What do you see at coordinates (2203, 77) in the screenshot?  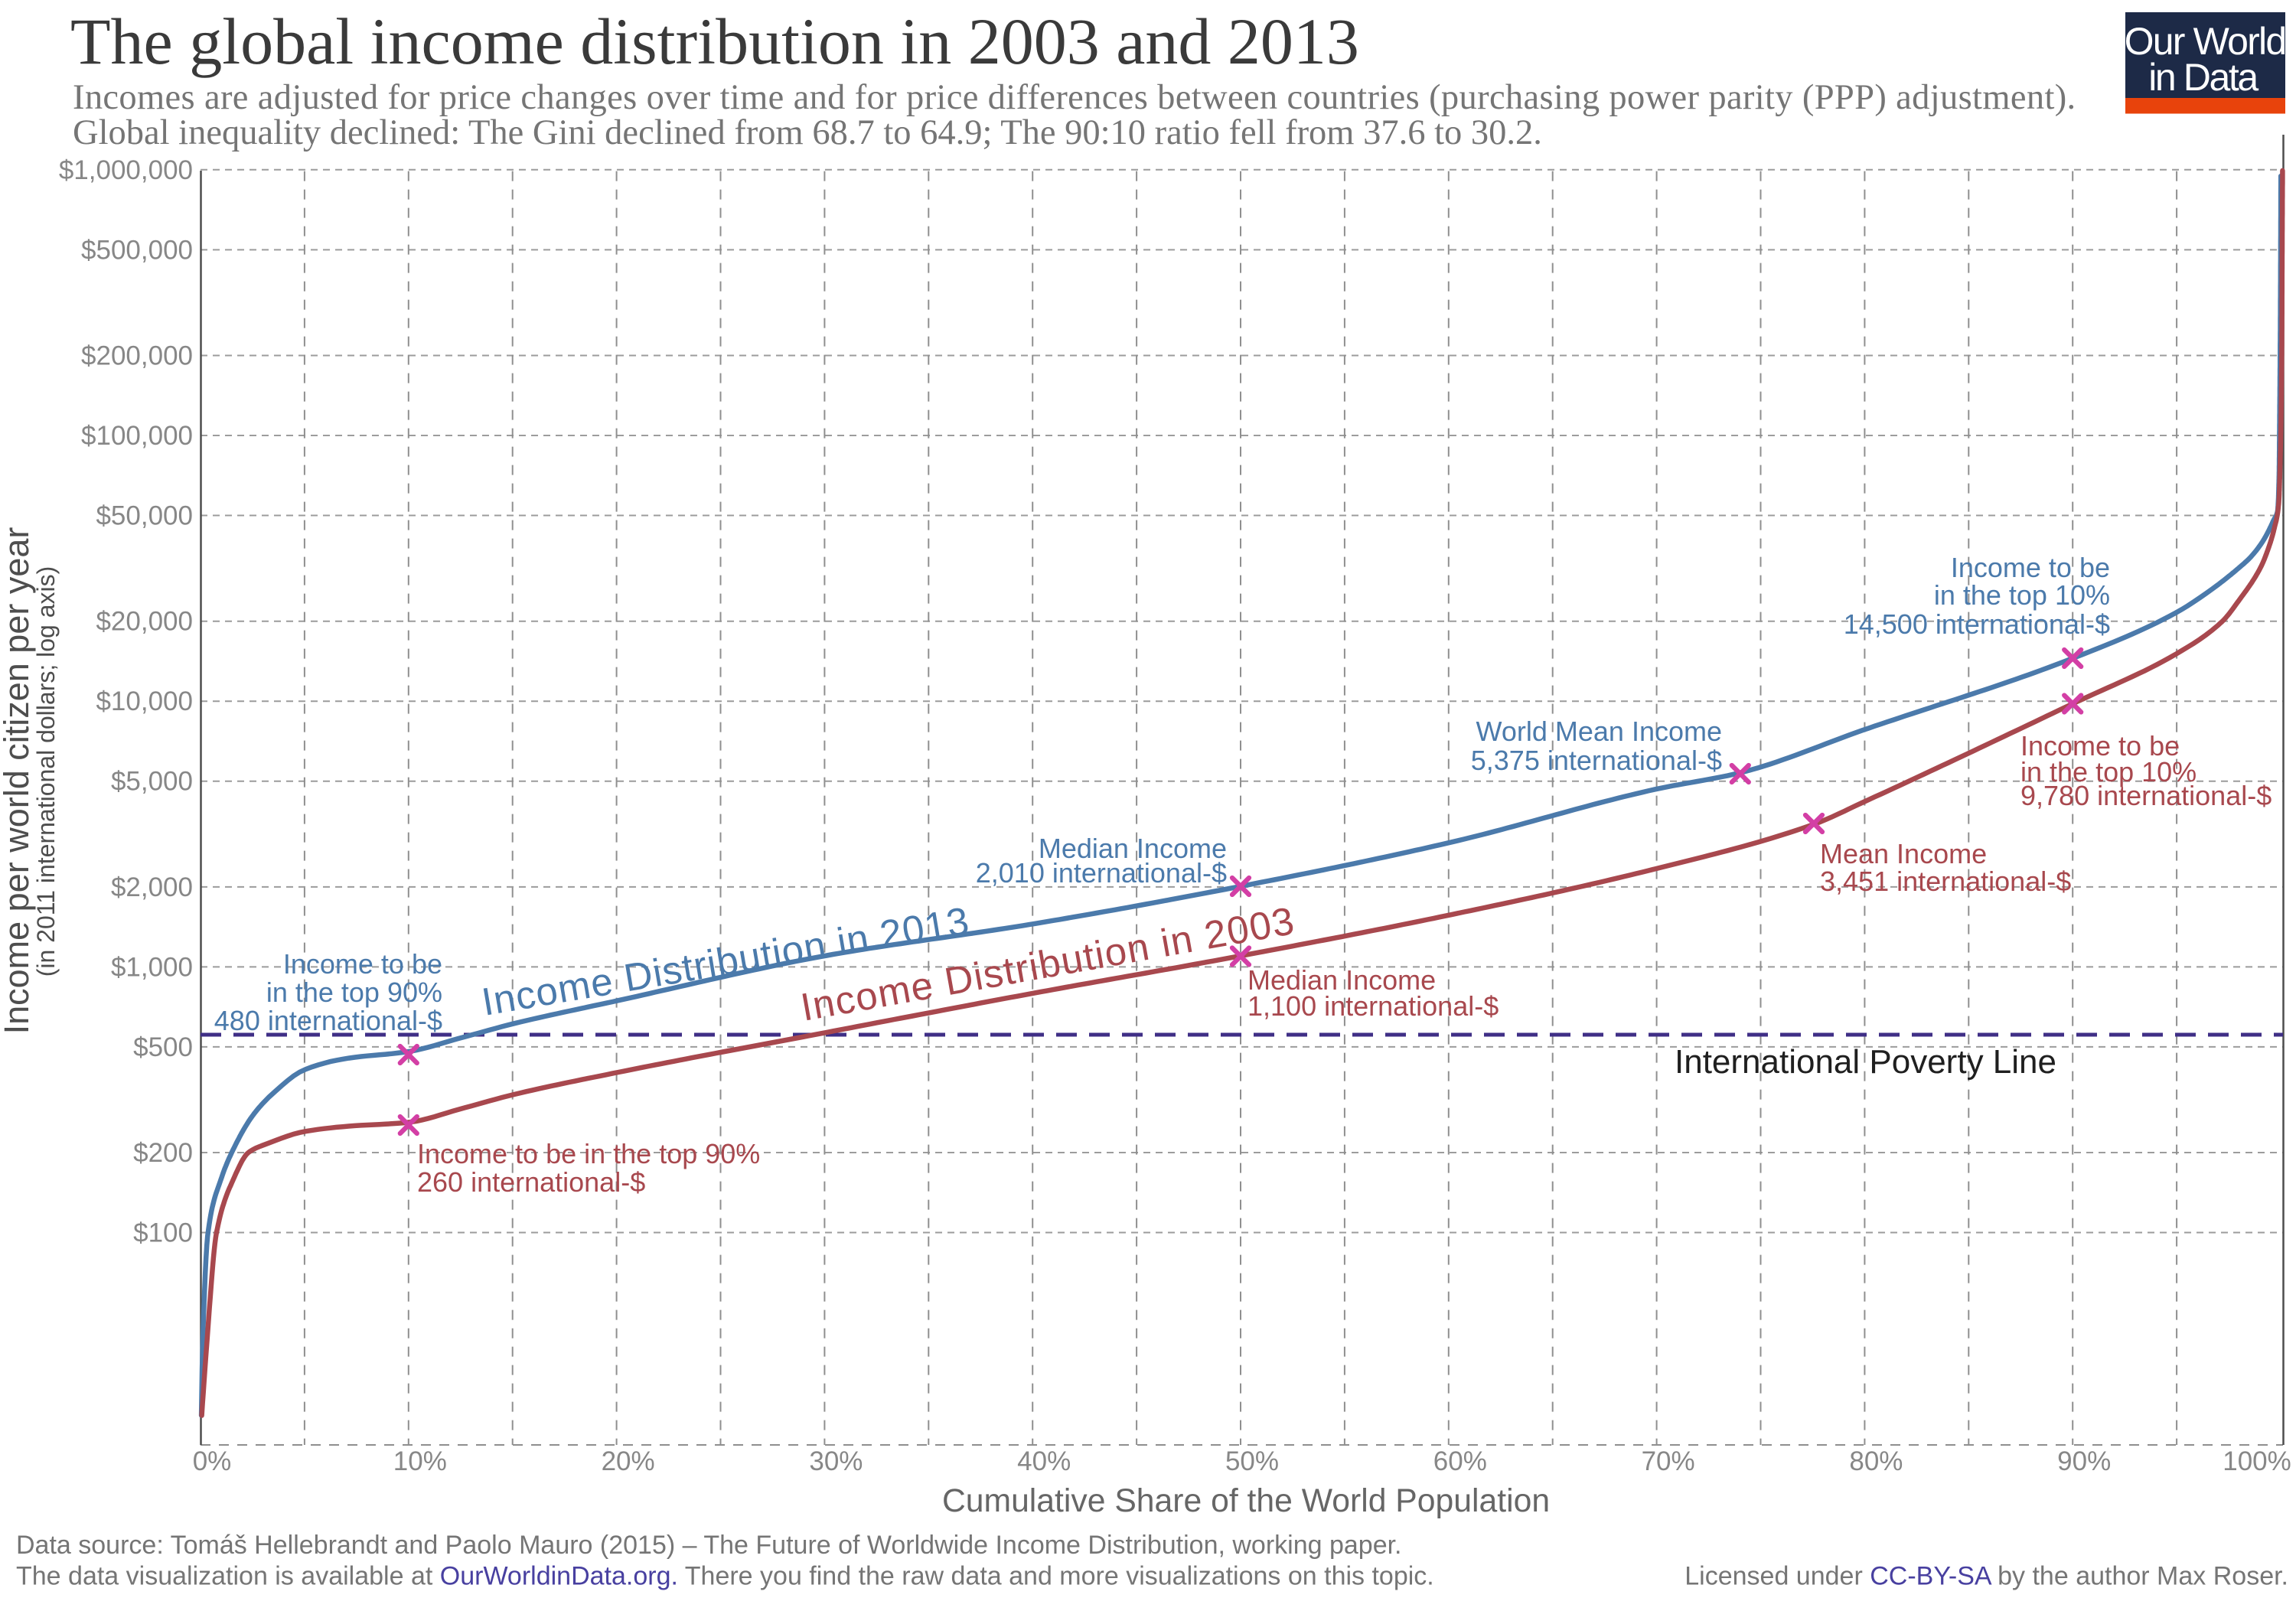 I see `svg-text: in Data` at bounding box center [2203, 77].